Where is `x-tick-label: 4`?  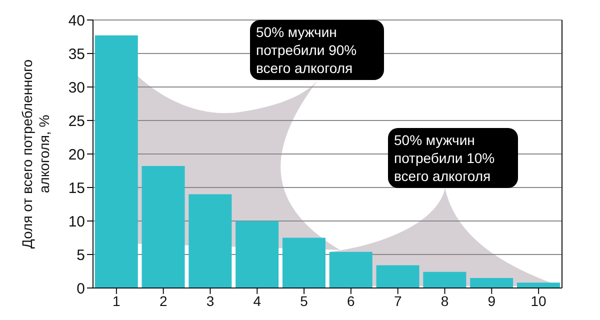
x-tick-label: 4 is located at coordinates (257, 300).